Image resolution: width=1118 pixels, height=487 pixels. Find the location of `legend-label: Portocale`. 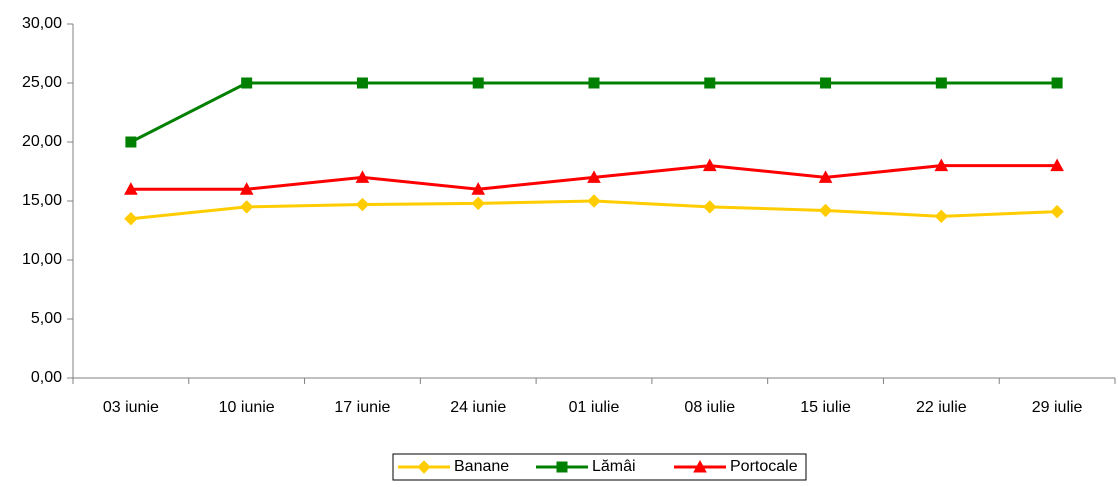

legend-label: Portocale is located at coordinates (764, 466).